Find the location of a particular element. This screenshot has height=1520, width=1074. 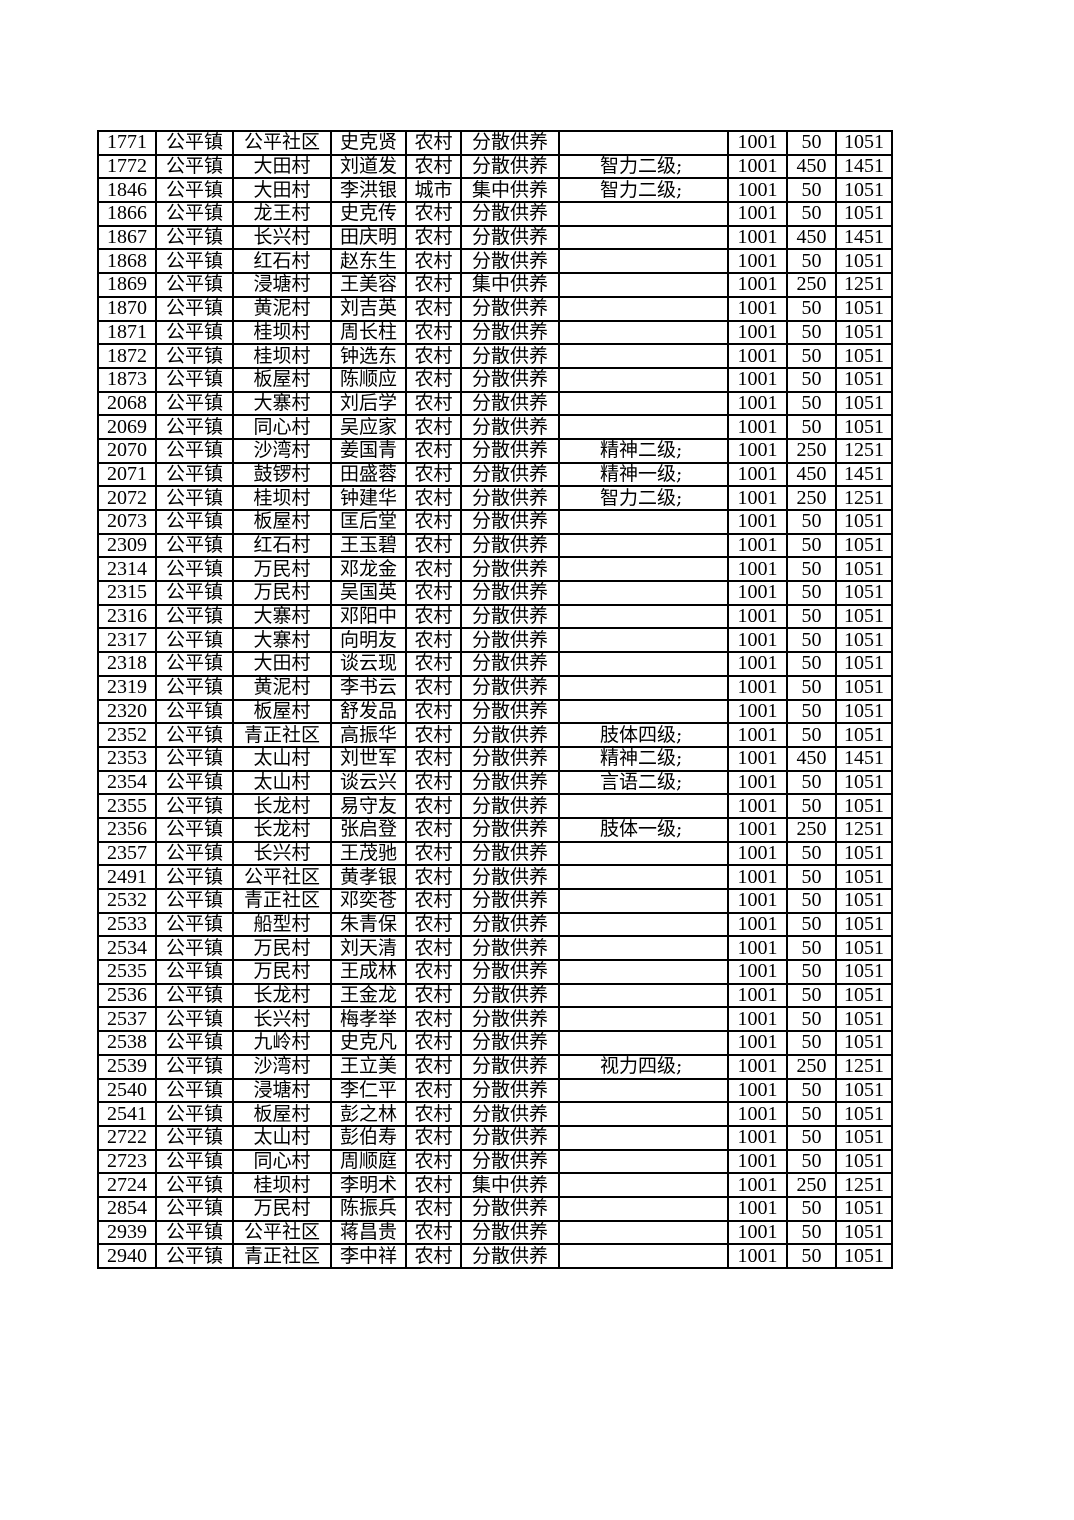

village-cell: 长龙村 is located at coordinates (282, 995).